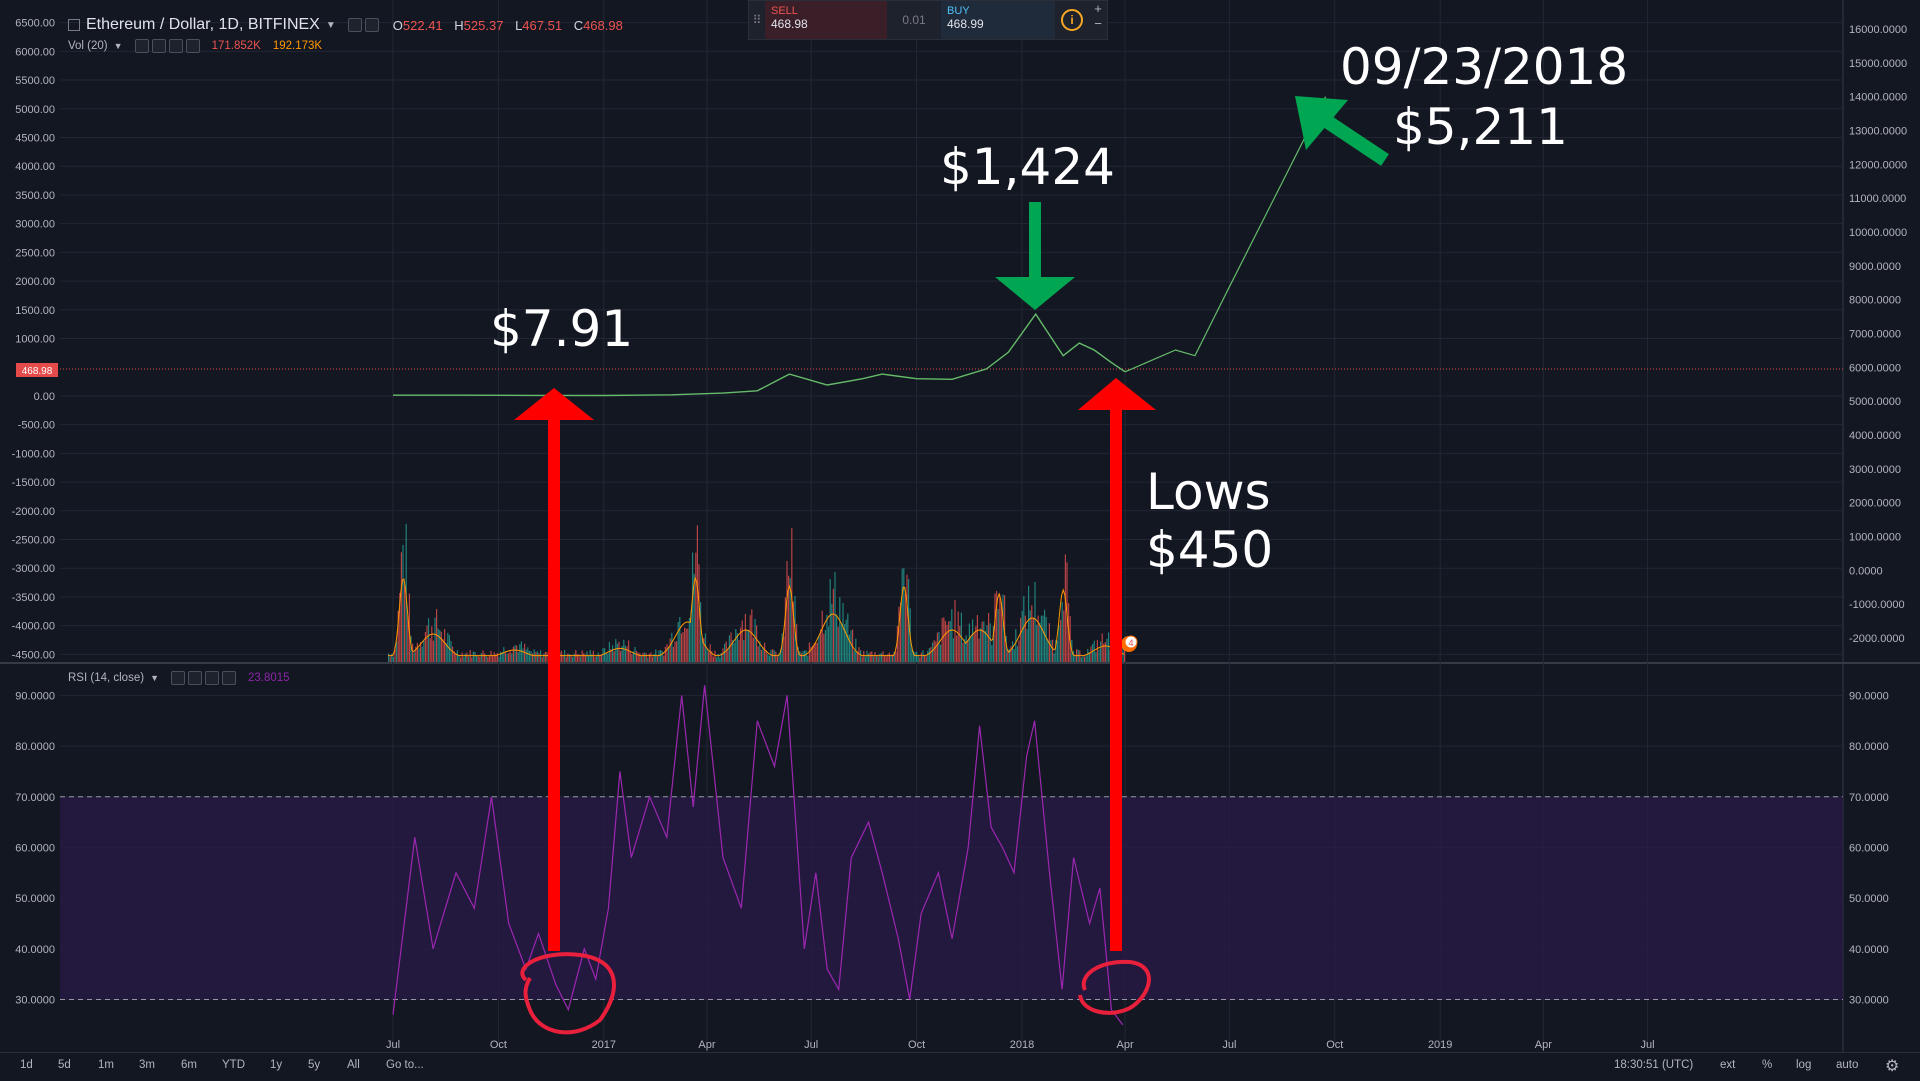 Image resolution: width=1920 pixels, height=1081 pixels. Describe the element at coordinates (330, 25) in the screenshot. I see `symbol-dropdown-icon: ▼` at that location.